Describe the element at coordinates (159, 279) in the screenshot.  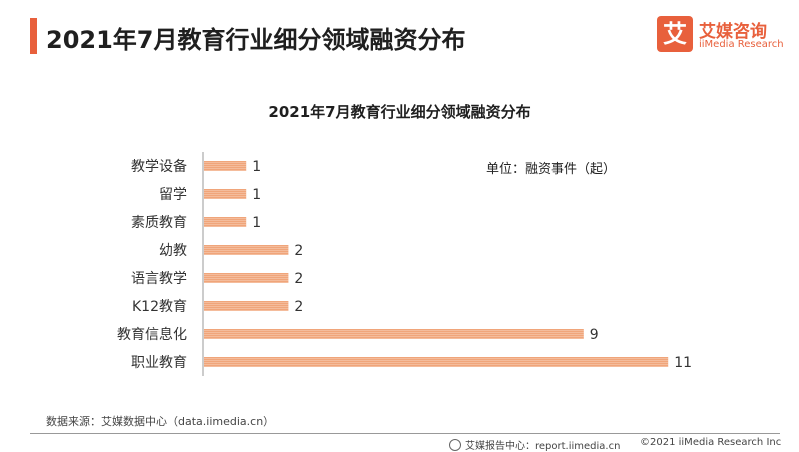
I see `category-label: 语言教学` at that location.